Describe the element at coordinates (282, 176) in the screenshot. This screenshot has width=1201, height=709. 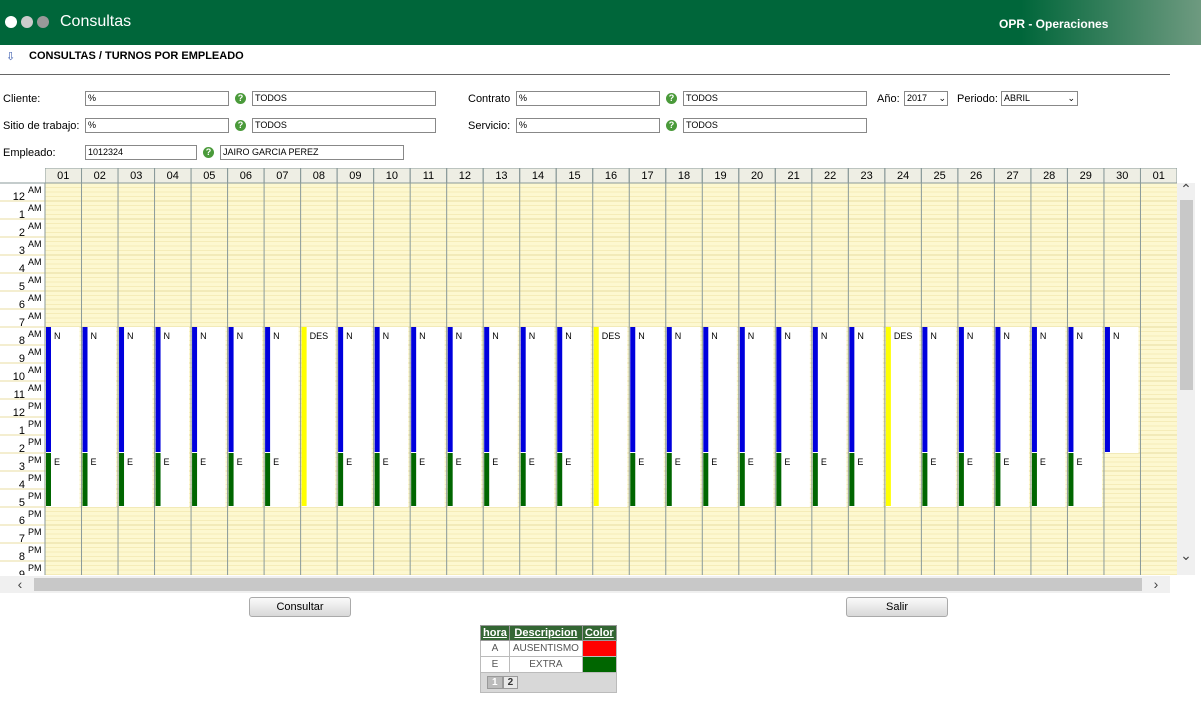
I see `day-label: 07` at that location.